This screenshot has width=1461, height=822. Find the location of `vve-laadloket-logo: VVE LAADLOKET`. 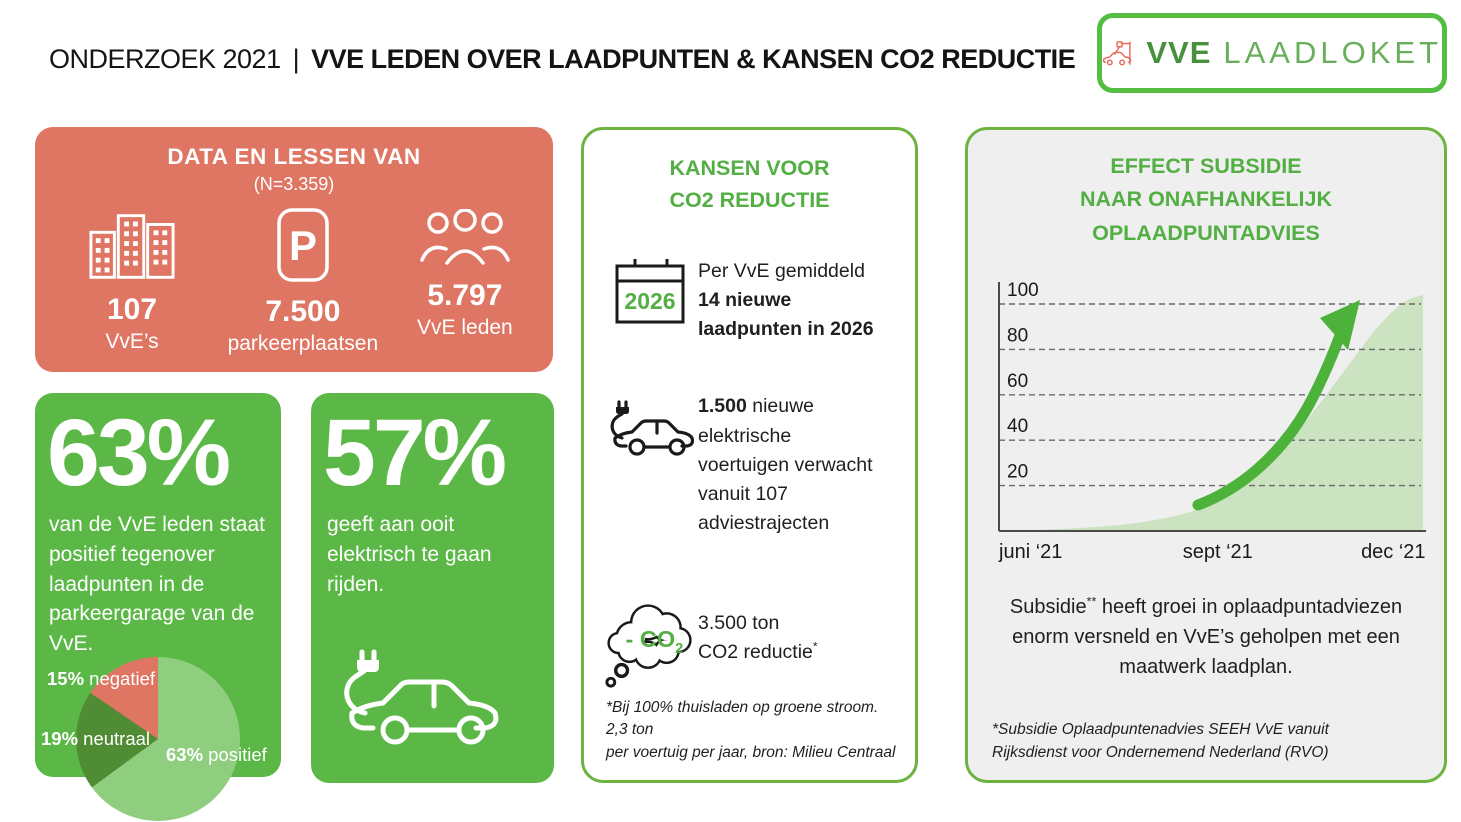

vve-laadloket-logo: VVE LAADLOKET is located at coordinates (1272, 53).